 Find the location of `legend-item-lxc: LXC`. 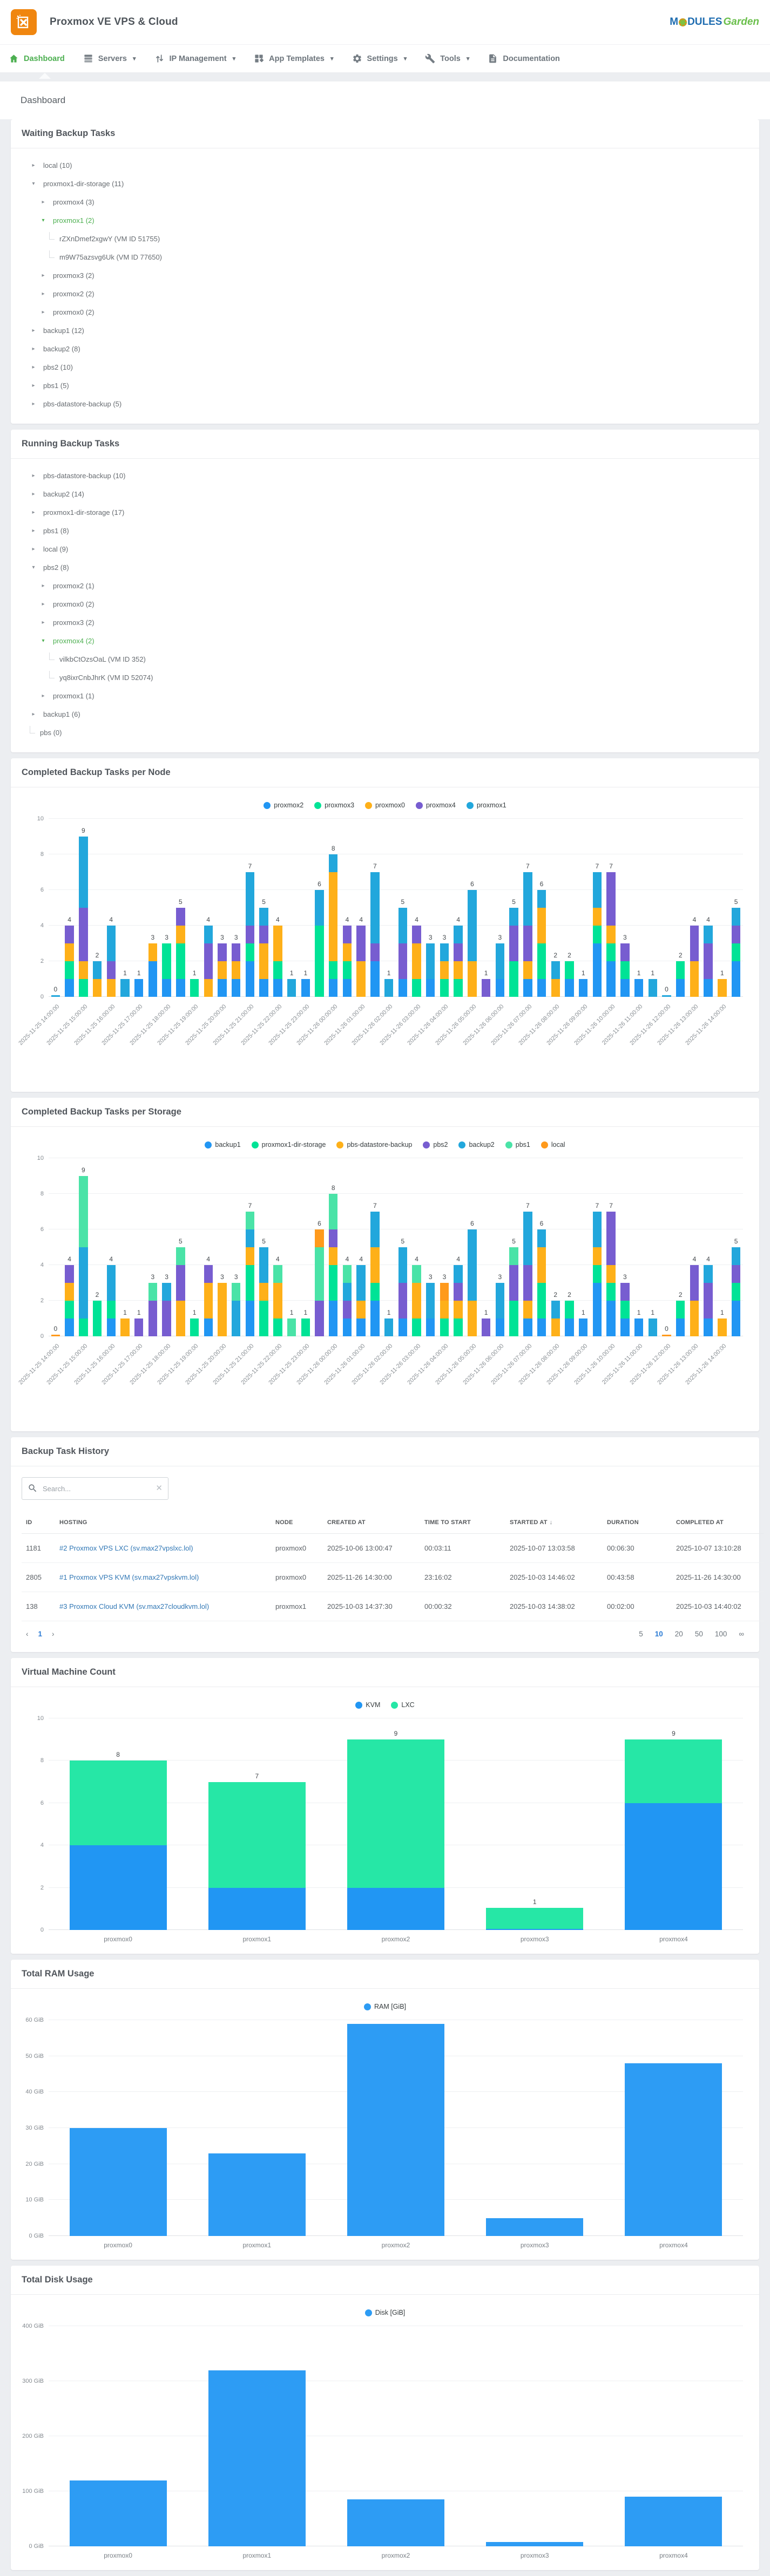

legend-item-lxc: LXC is located at coordinates (403, 1705).